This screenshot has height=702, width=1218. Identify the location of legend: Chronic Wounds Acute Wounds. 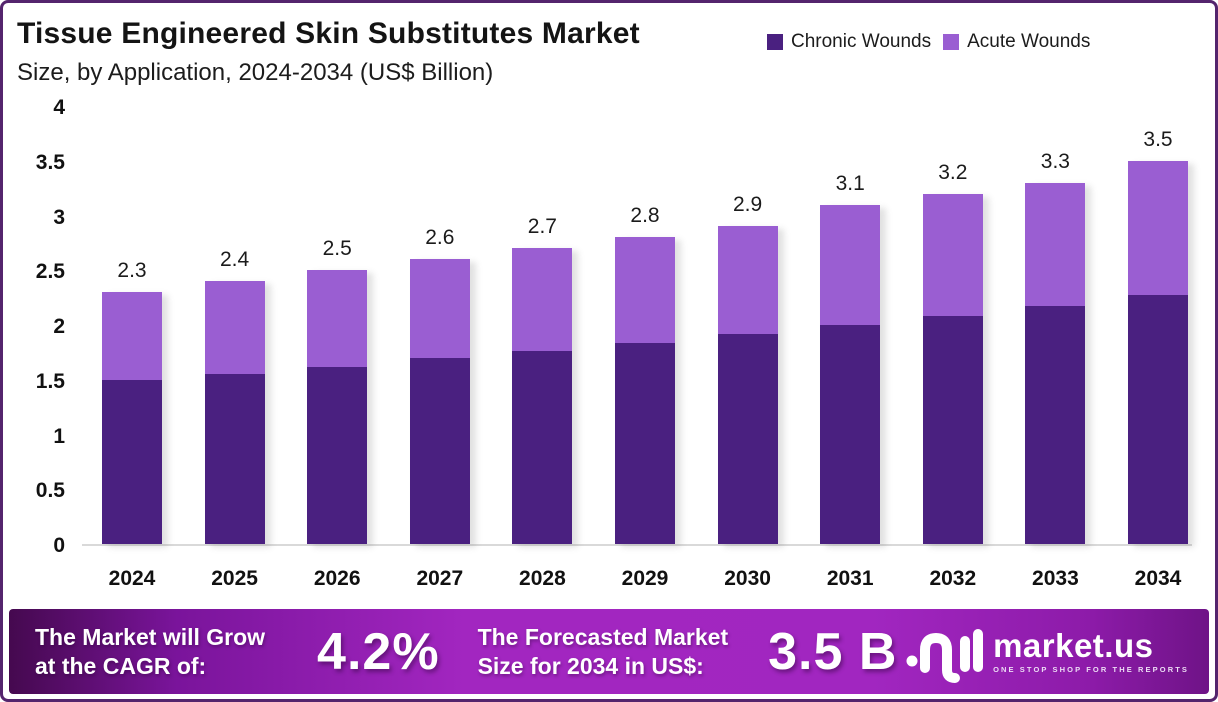
(928, 42).